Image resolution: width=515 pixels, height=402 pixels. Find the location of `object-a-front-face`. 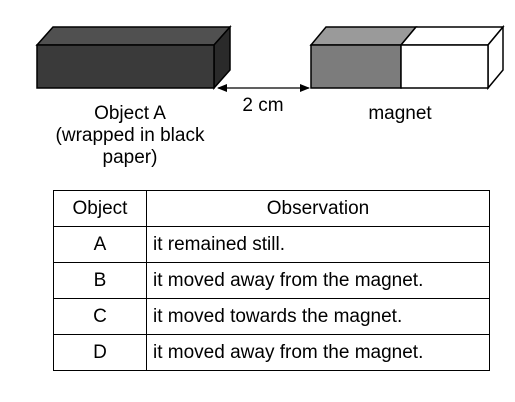

object-a-front-face is located at coordinates (125, 66).